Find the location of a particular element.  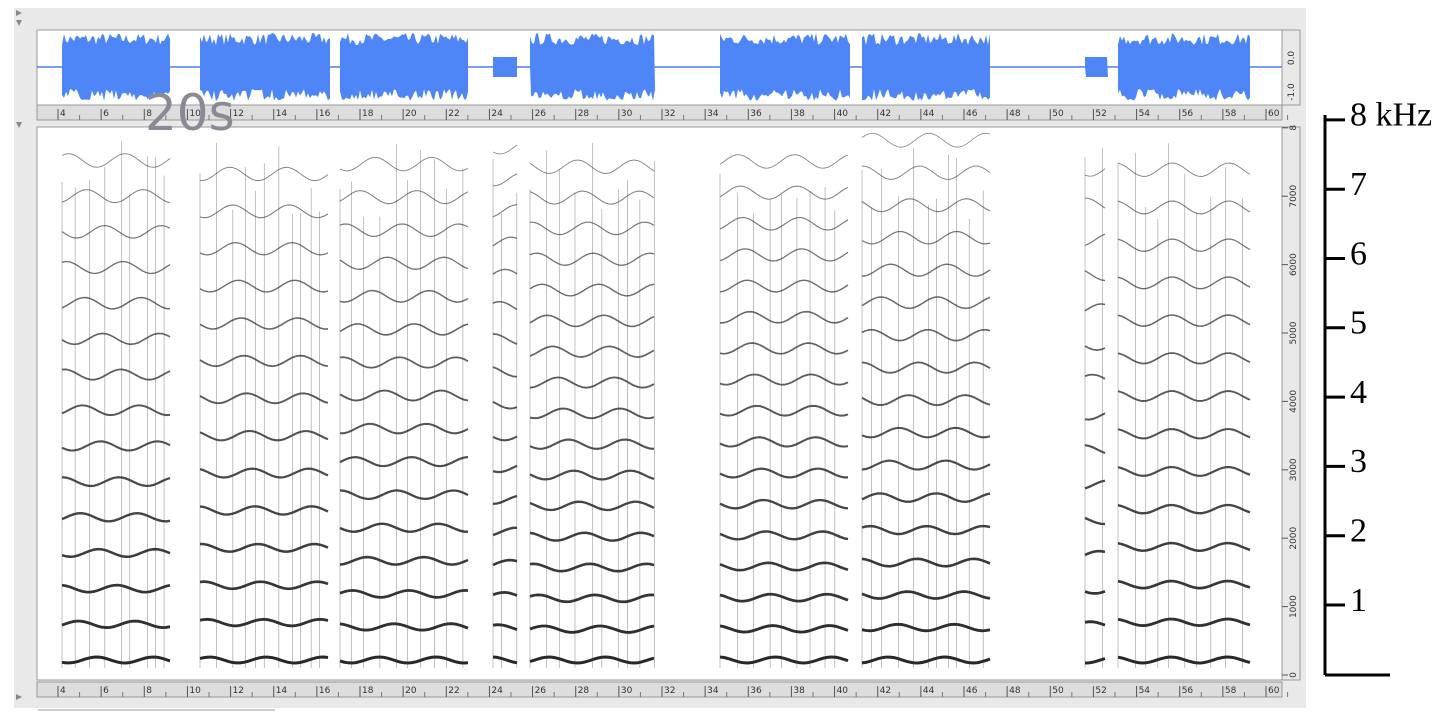

freq-ruler is located at coordinates (1291, 403).